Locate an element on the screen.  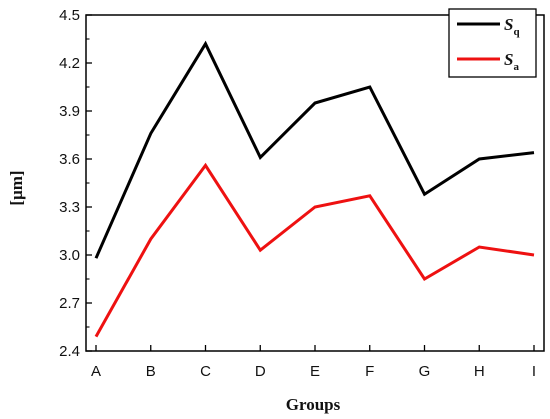
legend-label-sq: Sq is located at coordinates (512, 26).